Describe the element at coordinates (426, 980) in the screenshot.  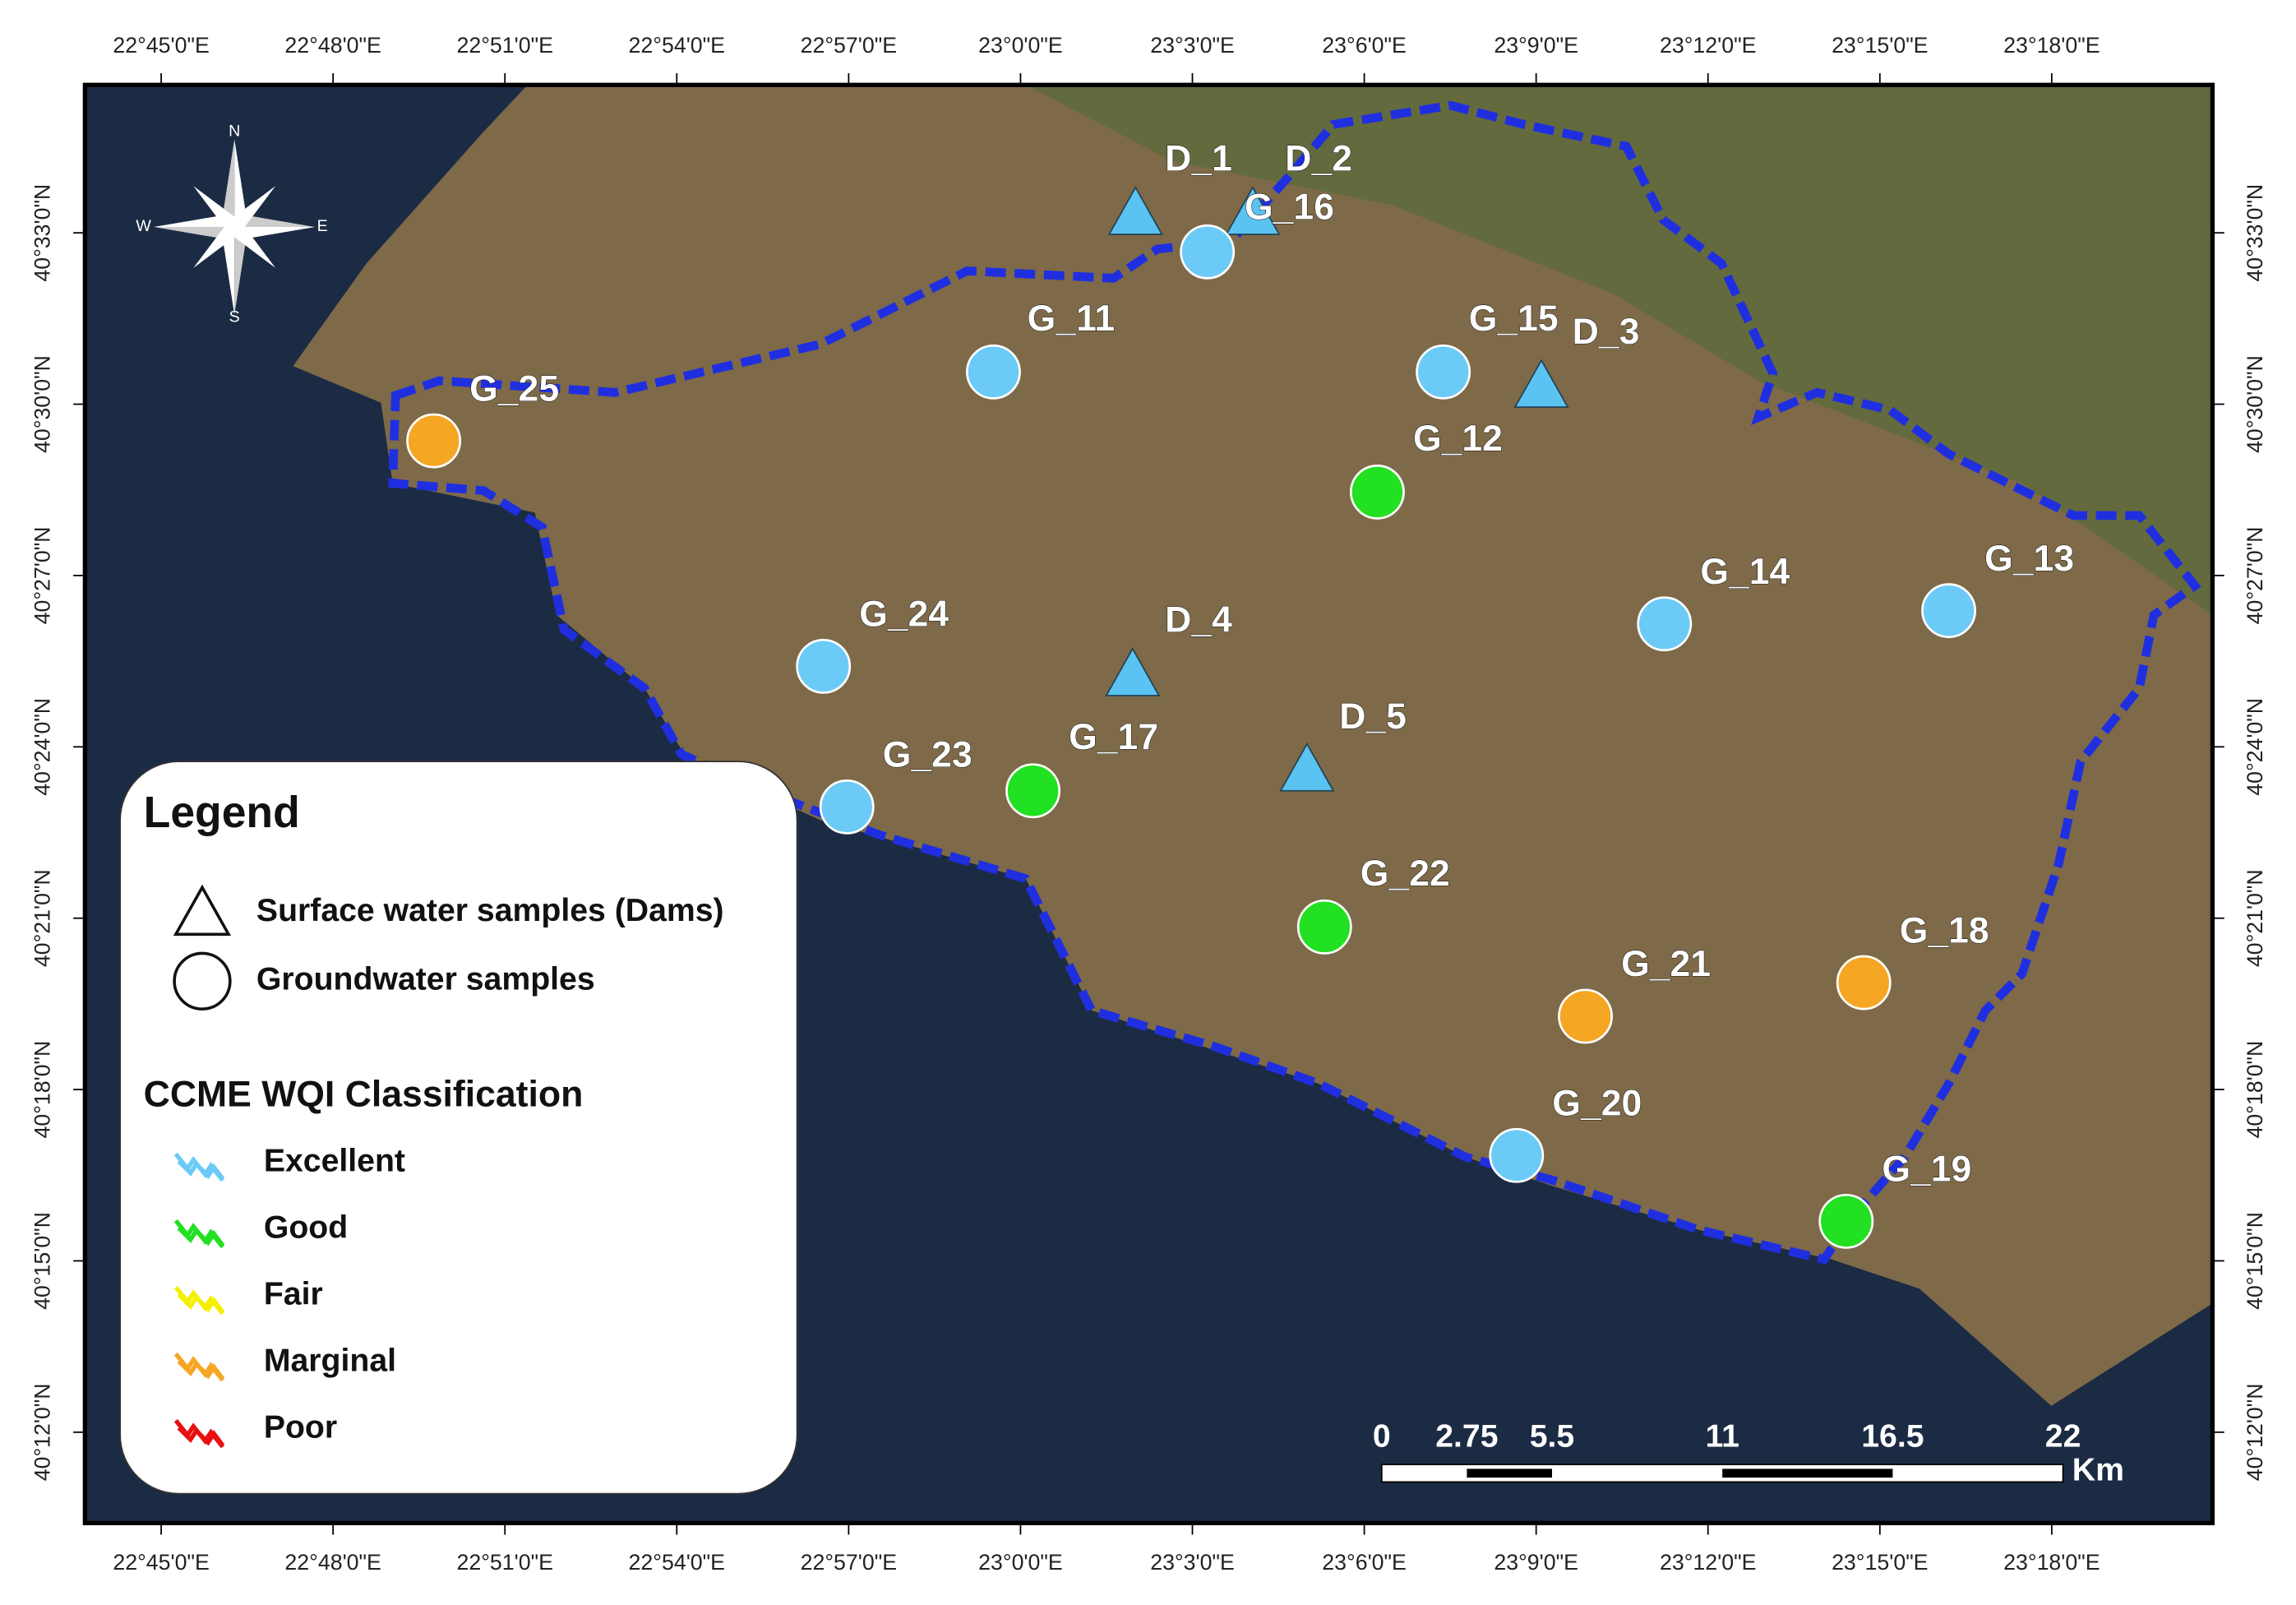
I see `legend-item: Groundwater samples` at that location.